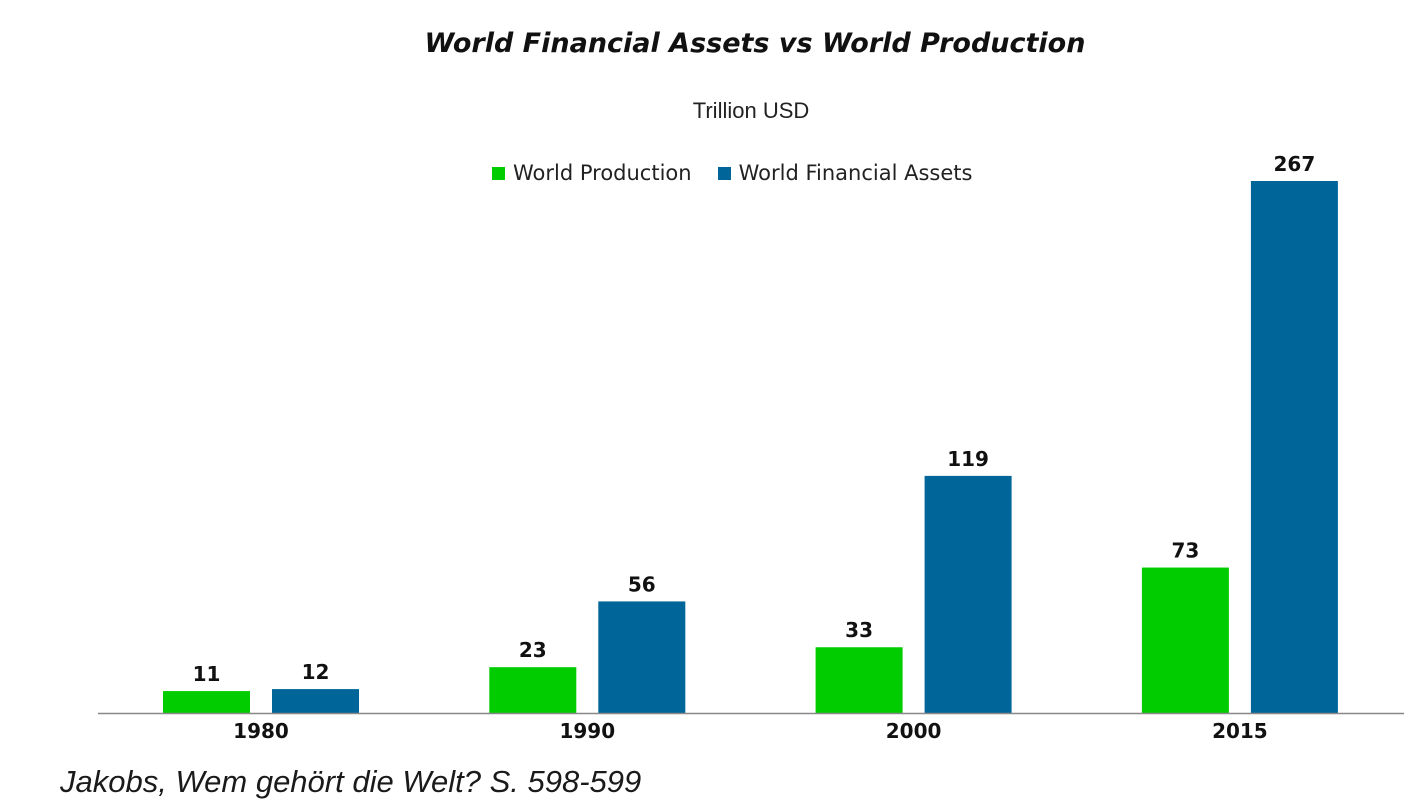 This screenshot has width=1422, height=812. I want to click on bar-world-financial-assets-2015, so click(1294, 447).